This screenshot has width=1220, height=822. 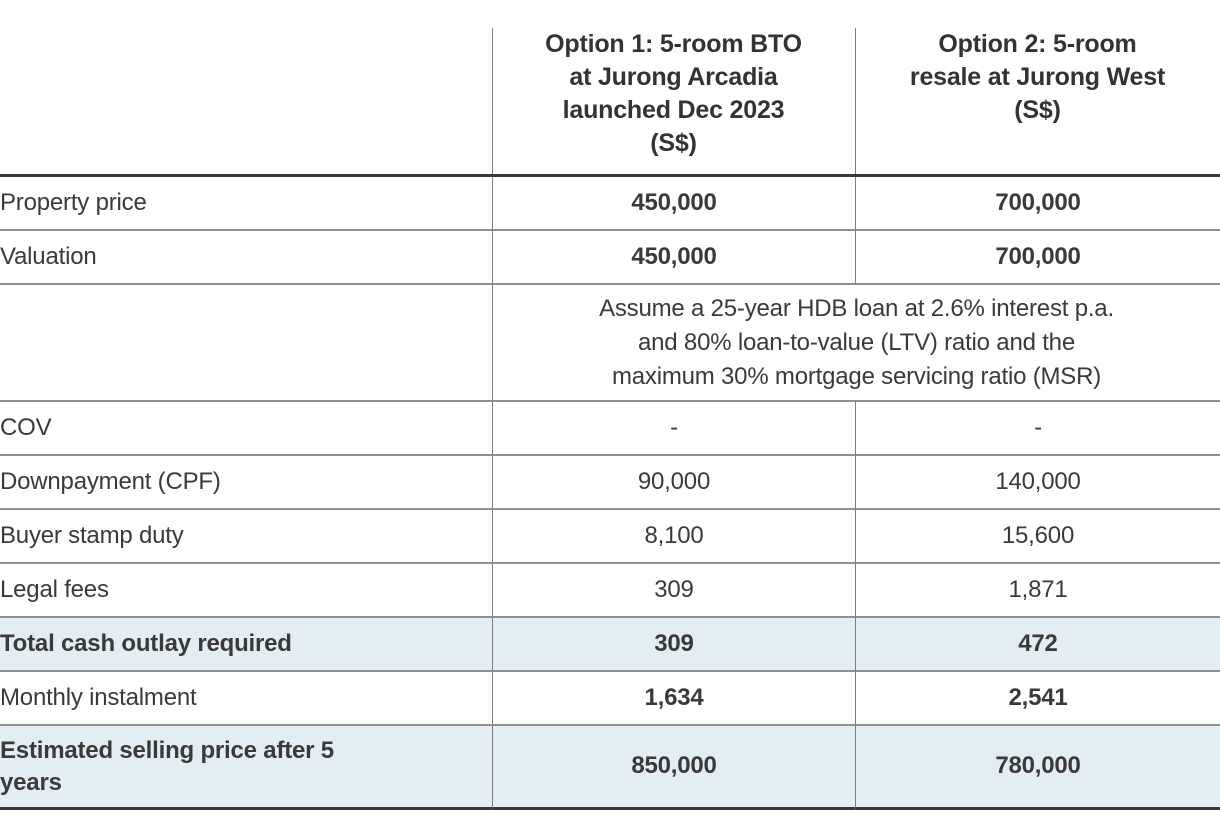 What do you see at coordinates (246, 258) in the screenshot?
I see `row-label-valuation: Valuation` at bounding box center [246, 258].